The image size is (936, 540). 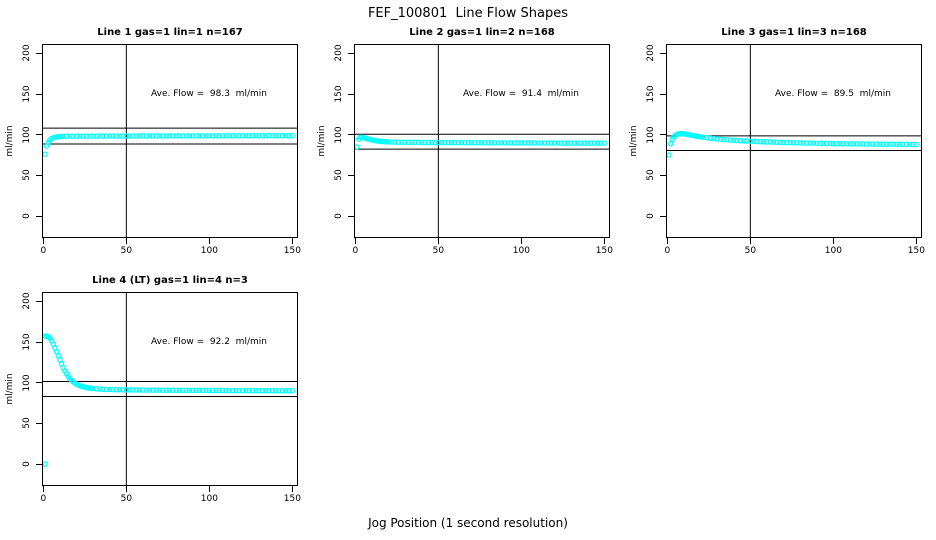 What do you see at coordinates (209, 94) in the screenshot?
I see `ave-flow-annotation: Ave. Flow = 98.3 ml/min` at bounding box center [209, 94].